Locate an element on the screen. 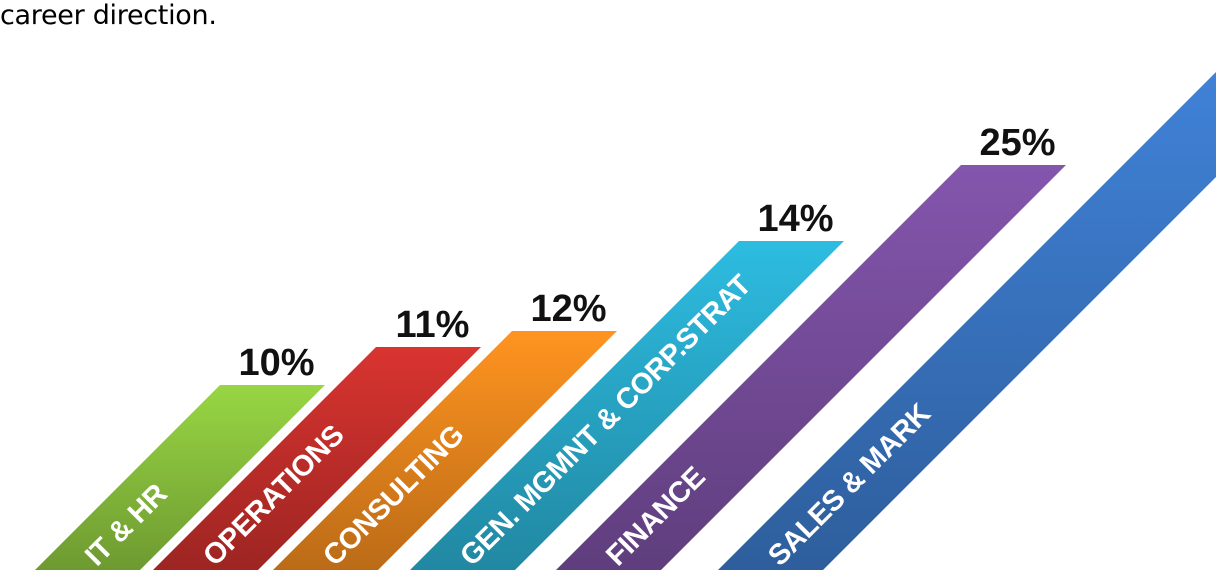  caption-text: career direction. is located at coordinates (108, 15).